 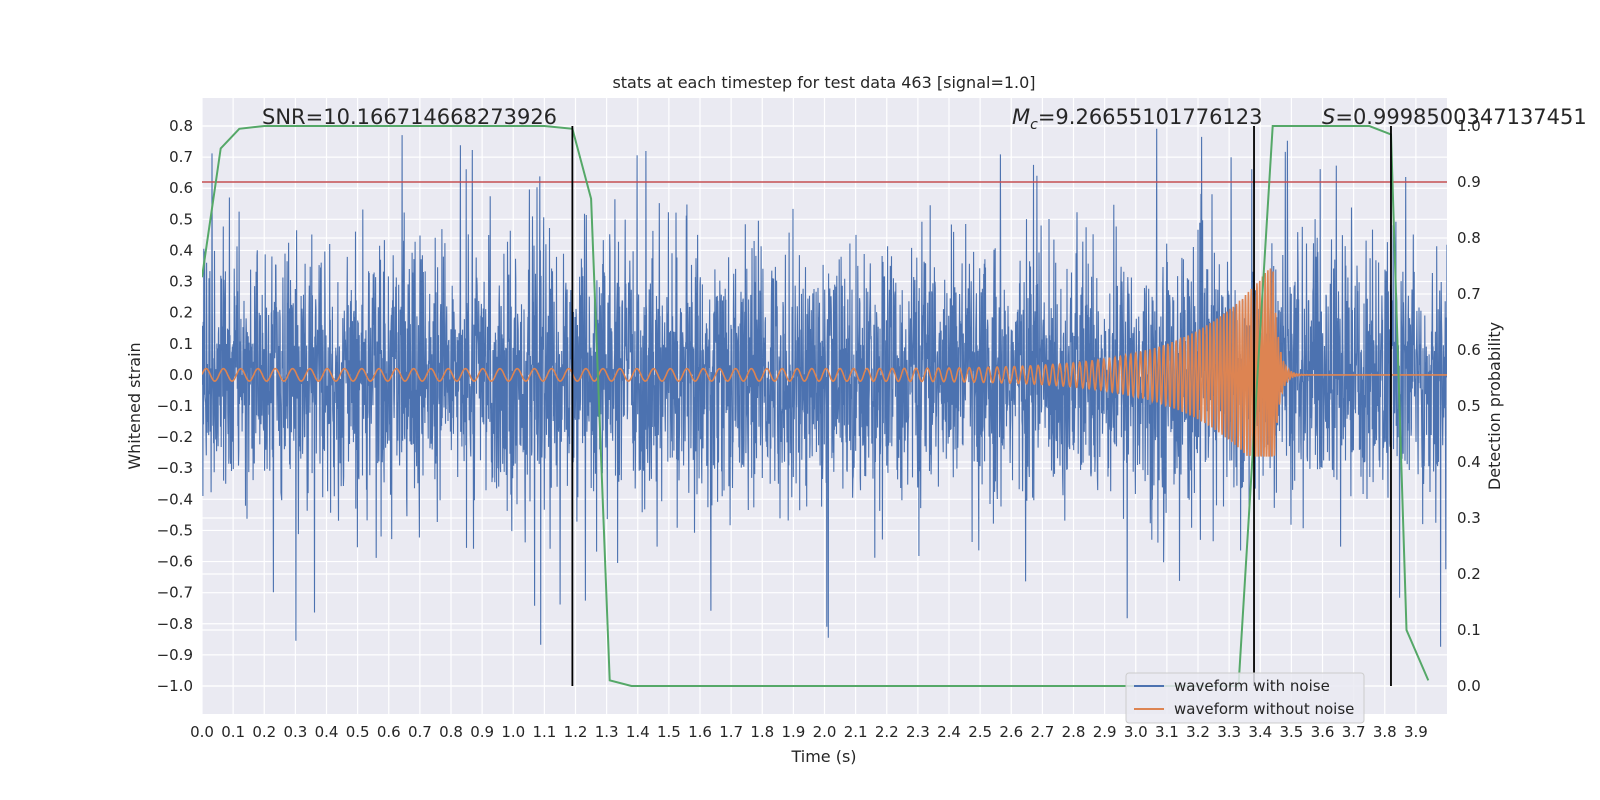 What do you see at coordinates (327, 732) in the screenshot?
I see `x-tick-label: 0.4` at bounding box center [327, 732].